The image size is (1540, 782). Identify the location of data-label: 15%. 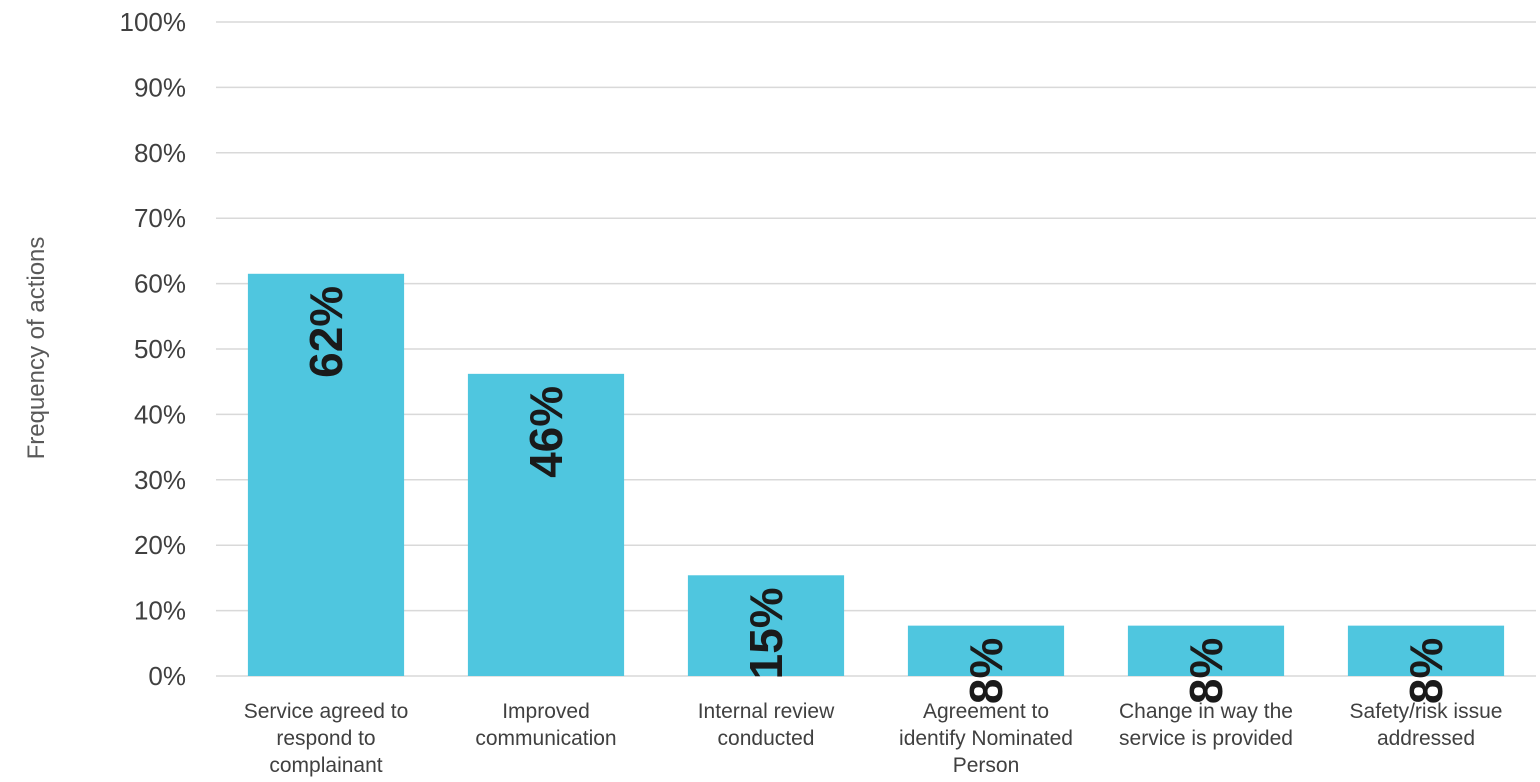
(766, 633).